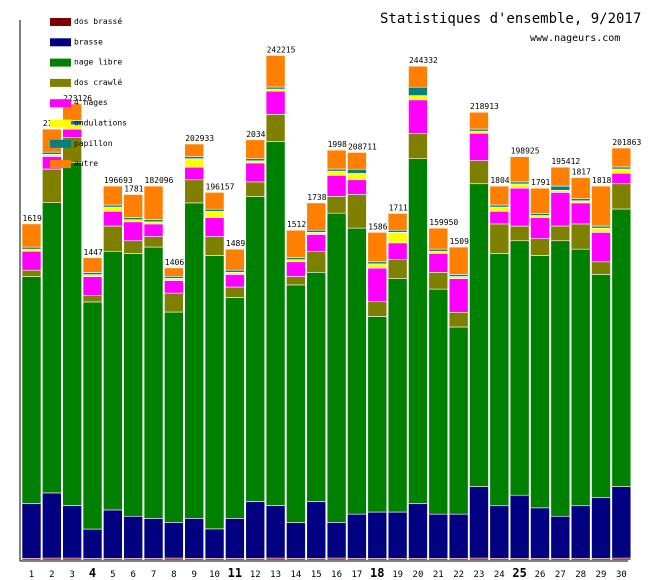  Describe the element at coordinates (377, 309) in the screenshot. I see `bar-segment-18-s3` at that location.